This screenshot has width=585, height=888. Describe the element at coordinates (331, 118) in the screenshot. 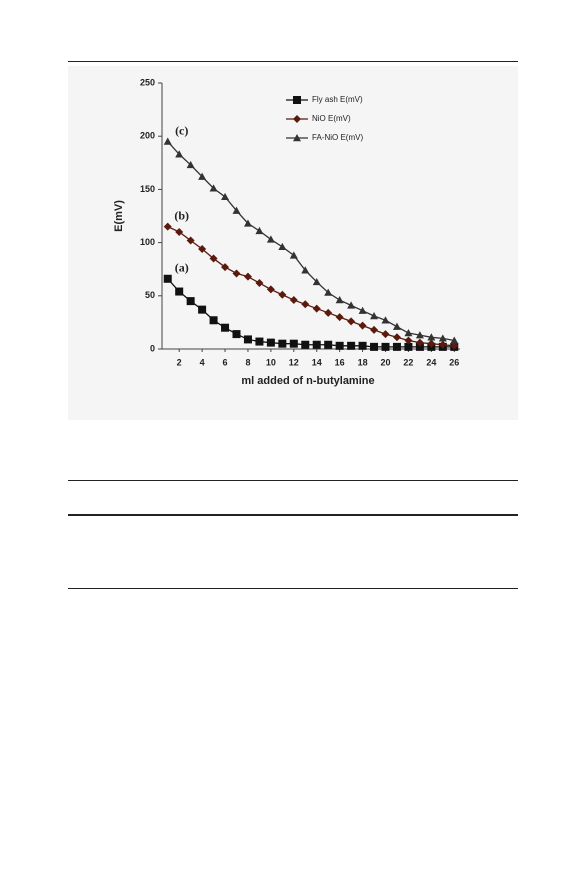

I see `legend-label: NiO E(mV)` at that location.